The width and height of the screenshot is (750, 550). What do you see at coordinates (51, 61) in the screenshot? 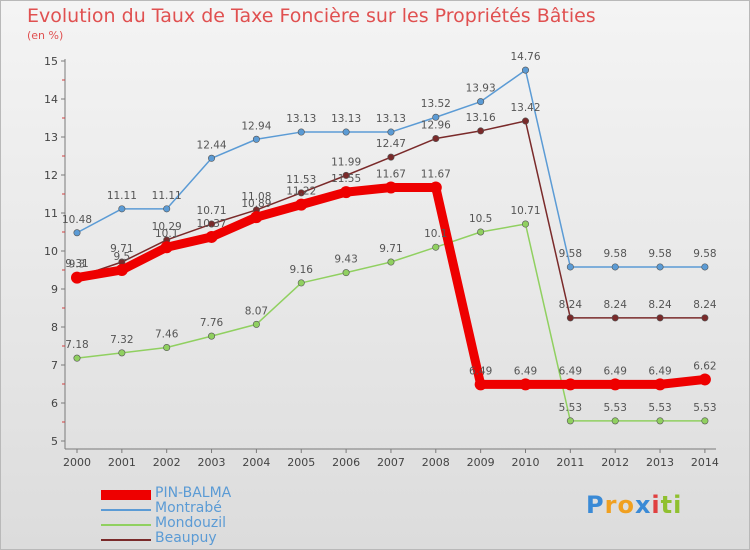
I see `y-tick-label: 15` at bounding box center [51, 61].